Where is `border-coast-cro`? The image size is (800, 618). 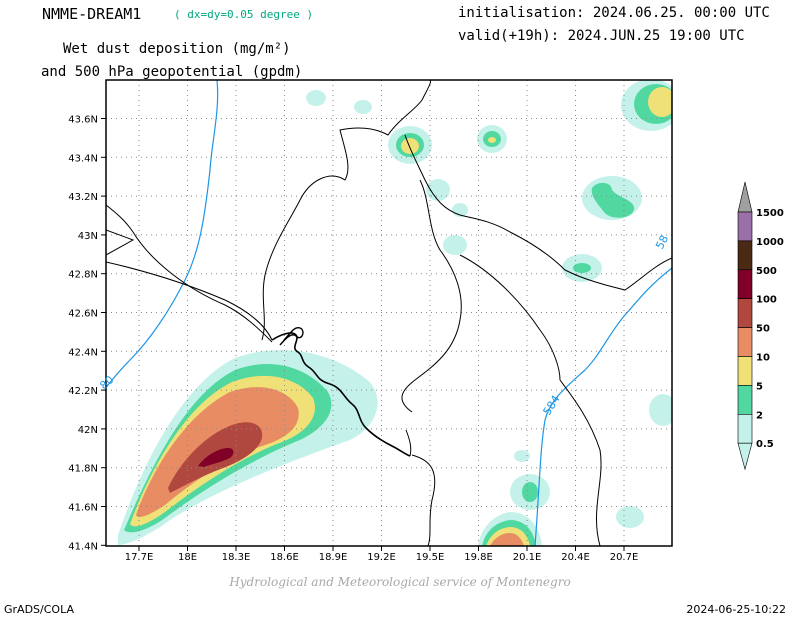 border-coast-cro is located at coordinates (120, 242).